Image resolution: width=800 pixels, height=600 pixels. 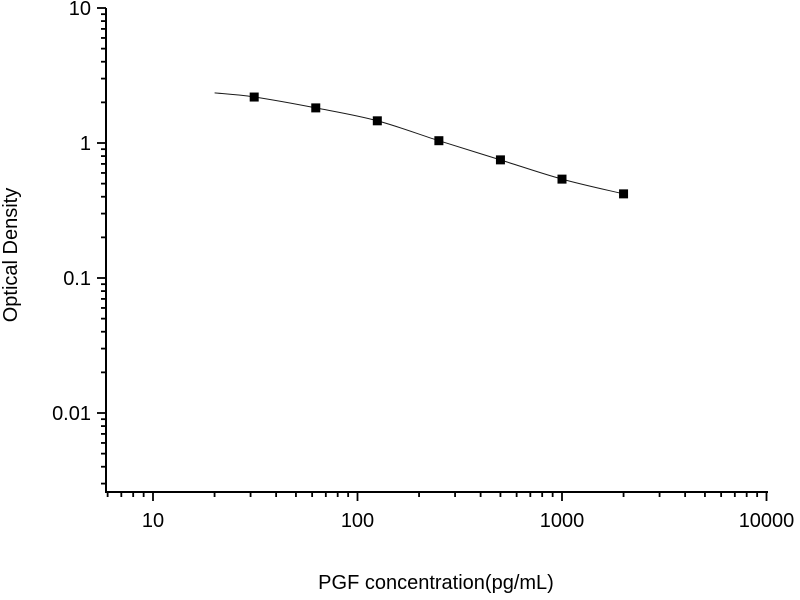 I want to click on x-tick-label: 1000, so click(x=562, y=521).